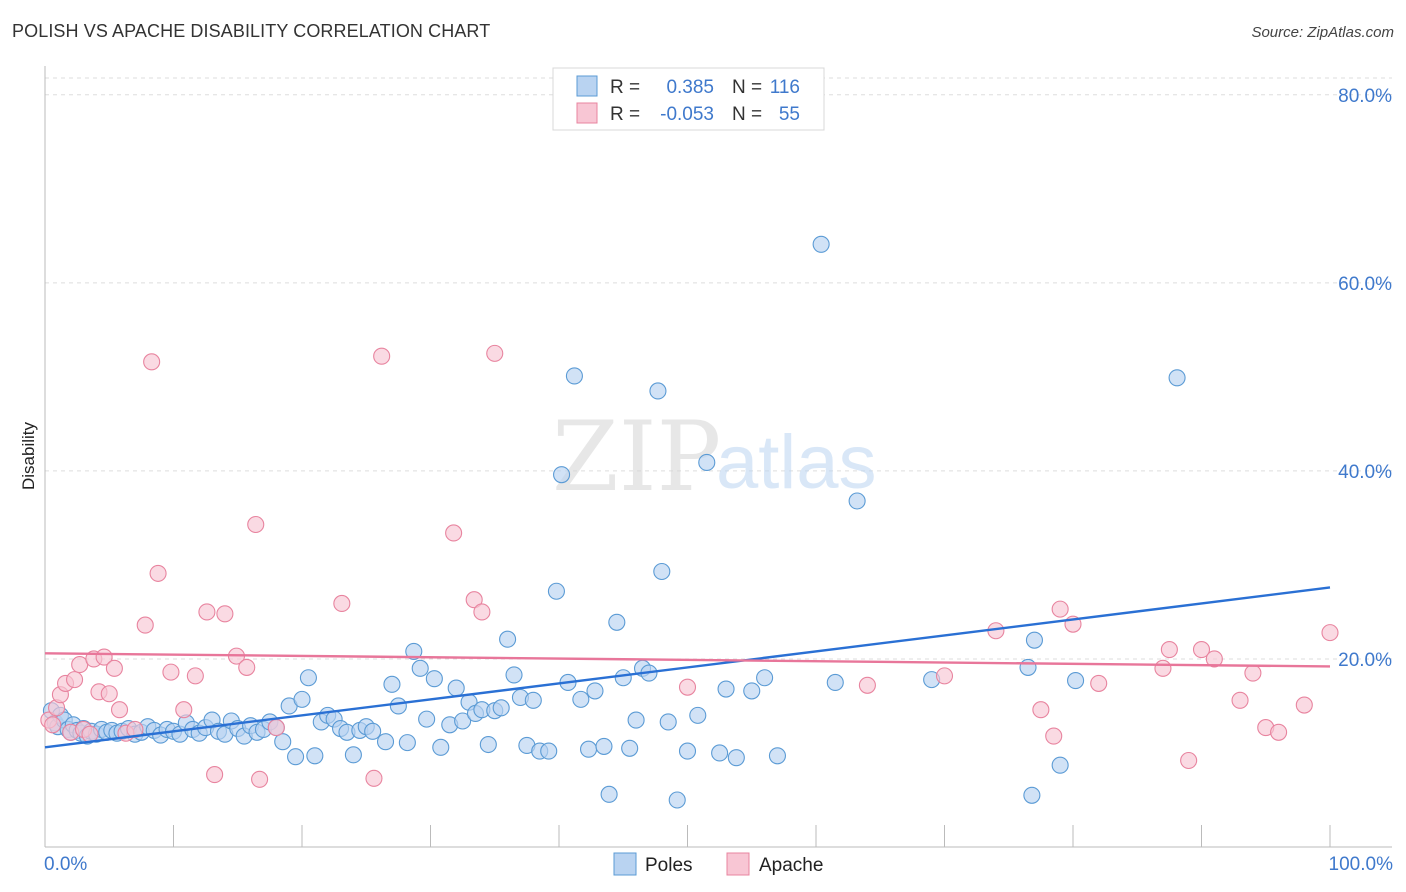 This screenshot has width=1406, height=892. Describe the element at coordinates (687, 660) in the screenshot. I see `apache-trend-line` at that location.